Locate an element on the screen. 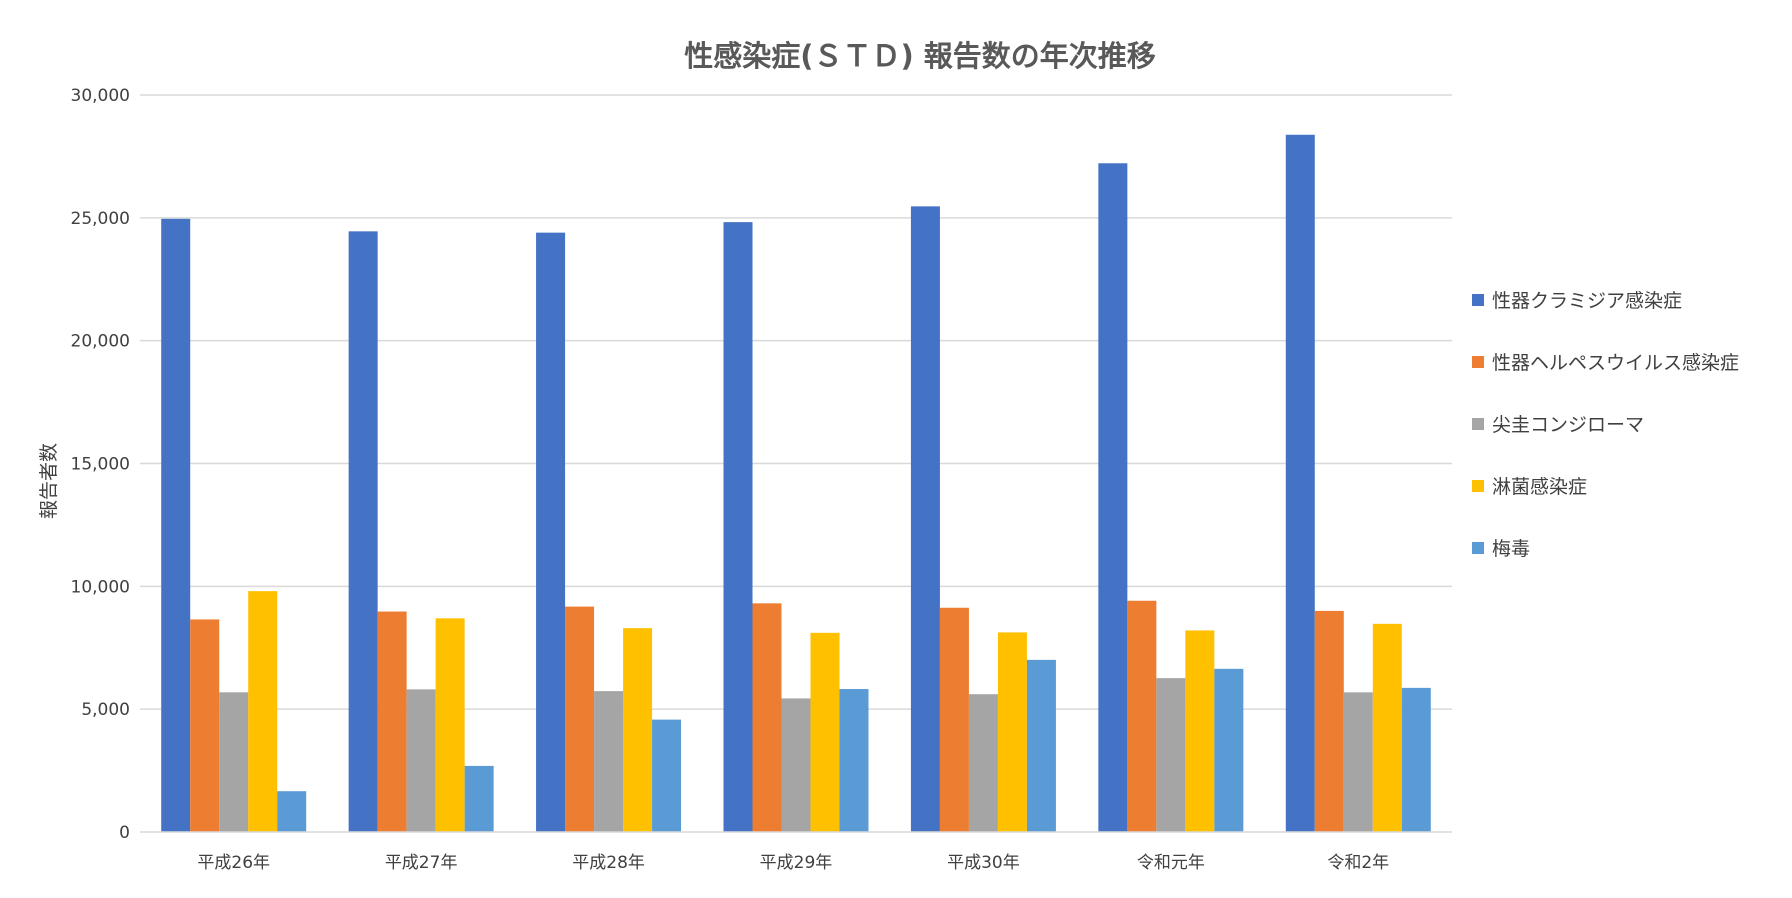 The width and height of the screenshot is (1792, 898). x-tick-label: 平成28年 is located at coordinates (608, 863).